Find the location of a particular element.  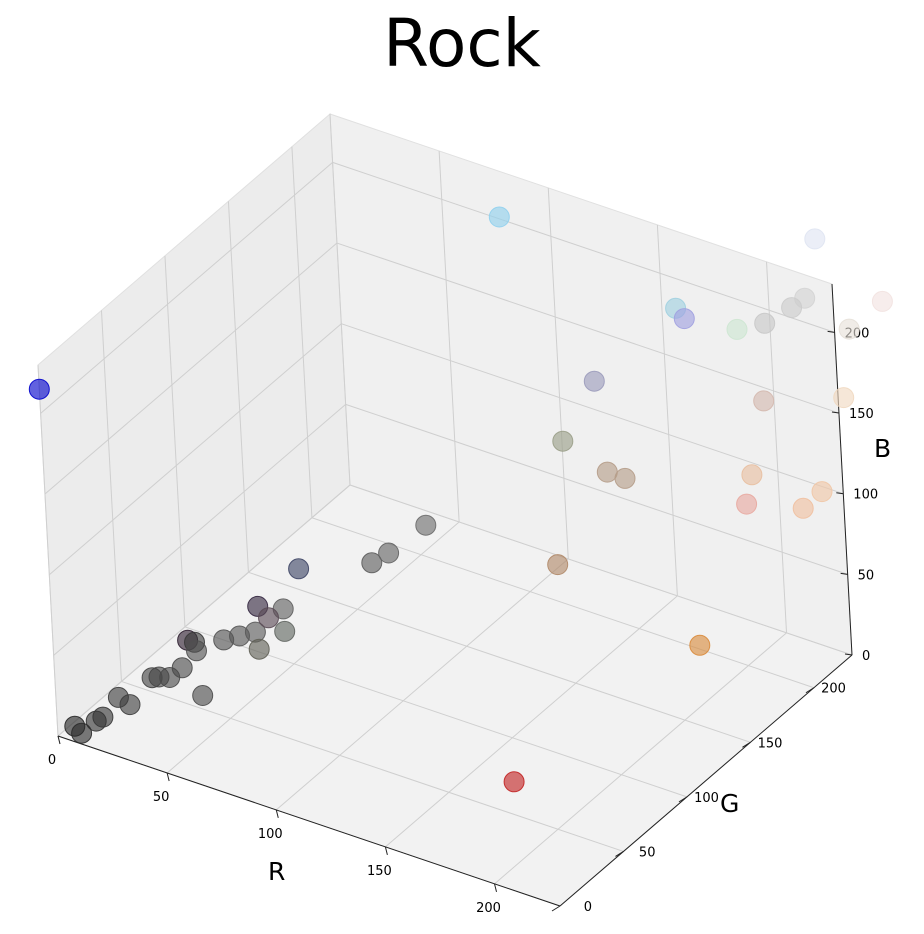

y-axis-label: G is located at coordinates (729, 803).